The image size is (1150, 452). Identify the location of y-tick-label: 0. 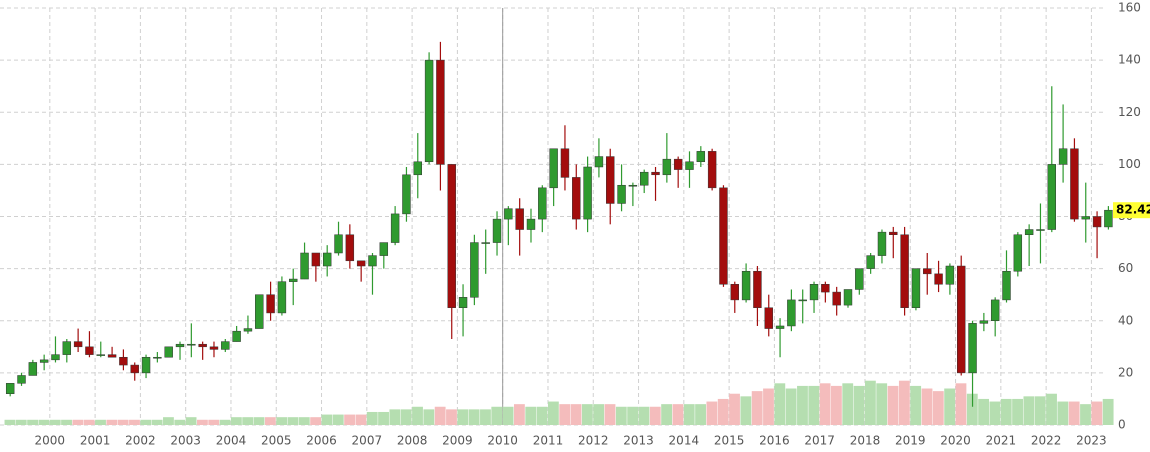
(1122, 425).